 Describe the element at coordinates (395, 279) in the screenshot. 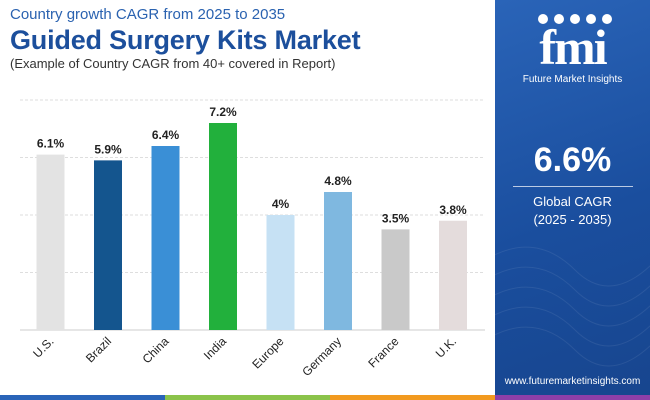

I see `bar-france` at that location.